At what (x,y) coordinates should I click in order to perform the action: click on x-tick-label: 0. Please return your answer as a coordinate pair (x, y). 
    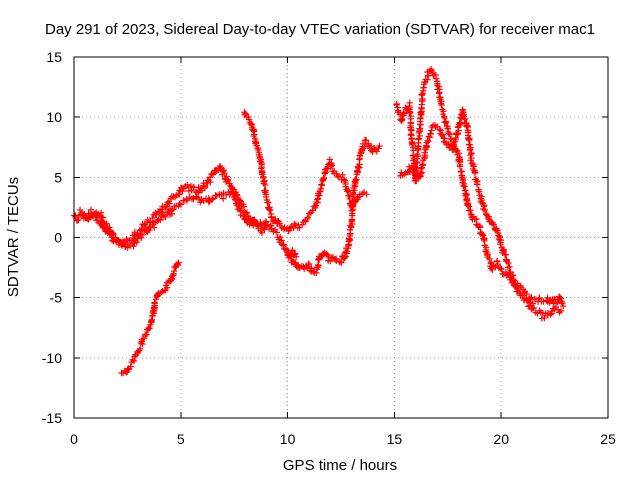
    Looking at the image, I should click on (74, 439).